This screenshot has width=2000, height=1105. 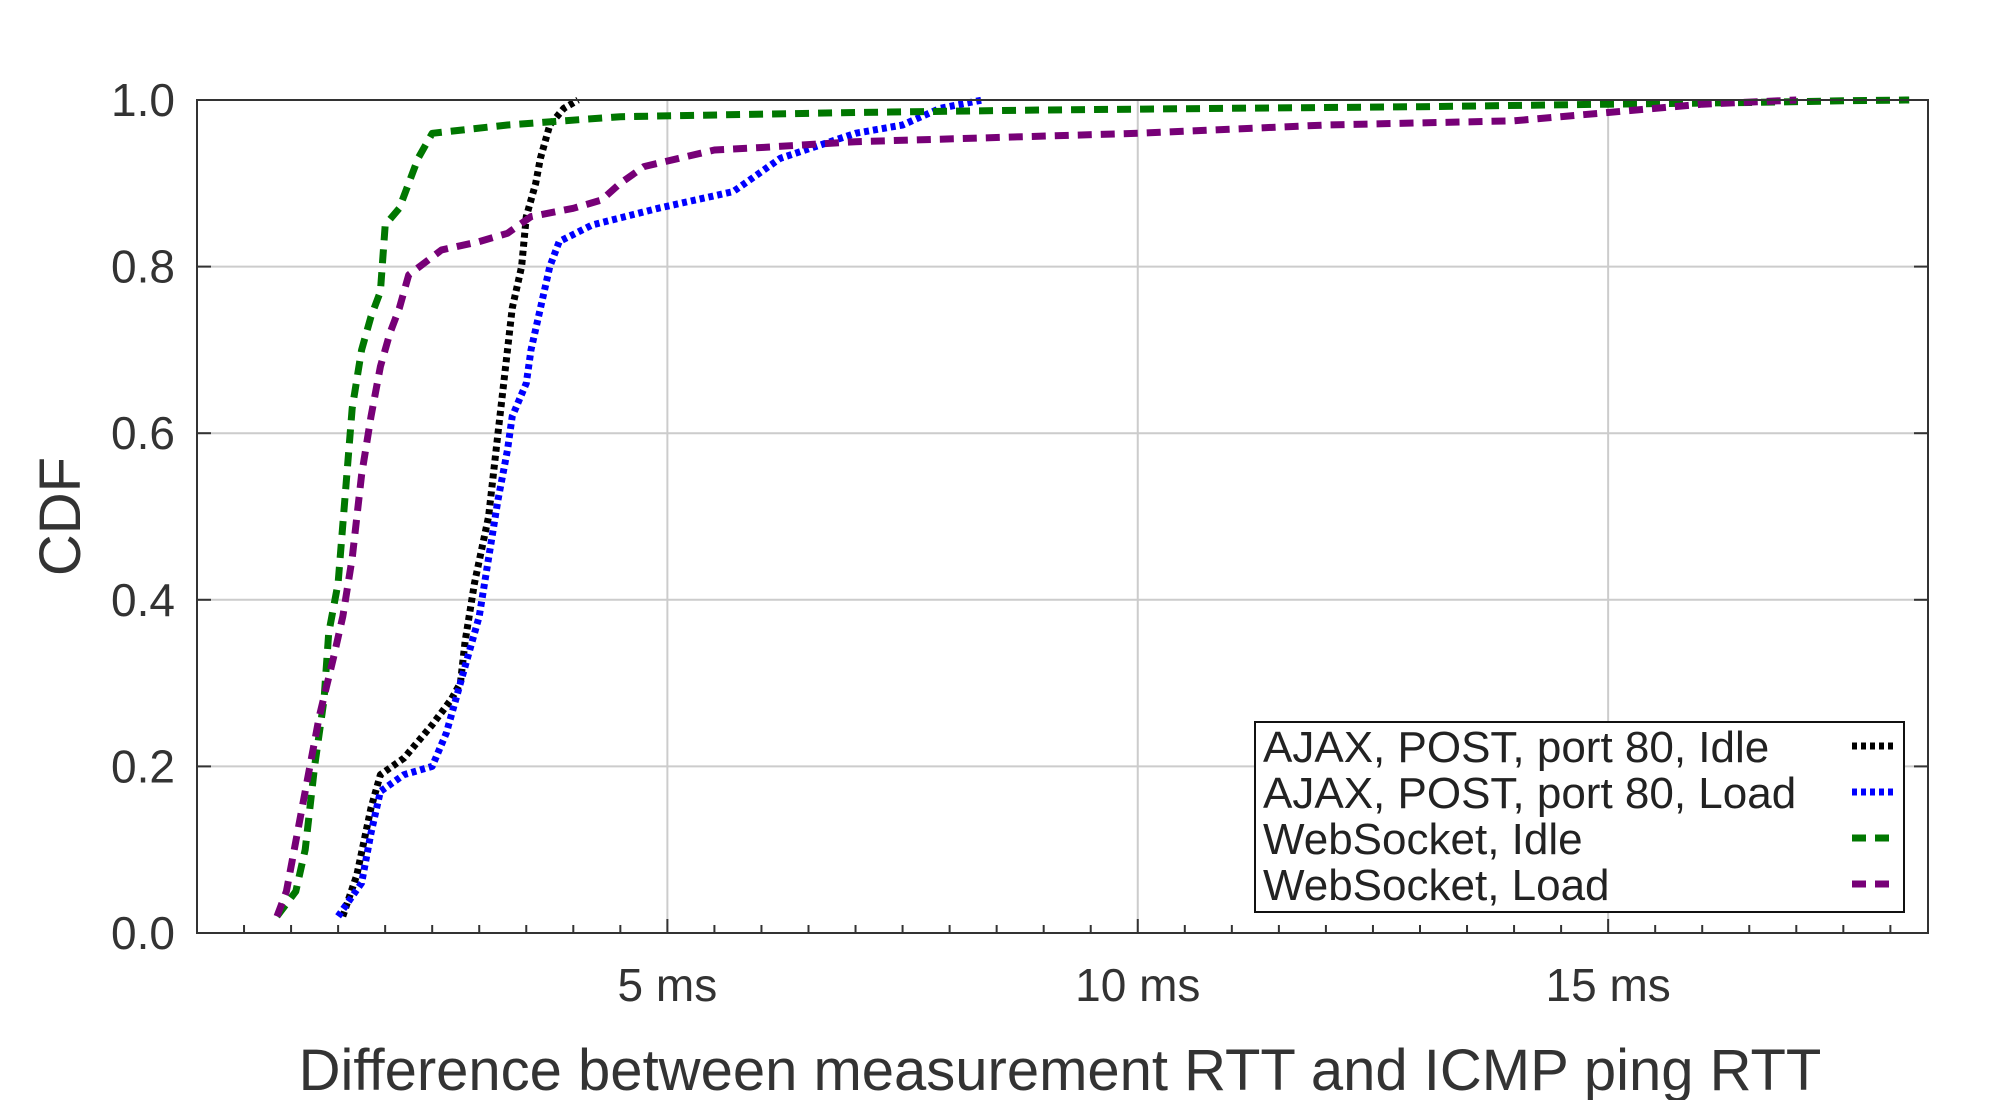 I want to click on y-tick-label: 0.8, so click(x=143, y=267).